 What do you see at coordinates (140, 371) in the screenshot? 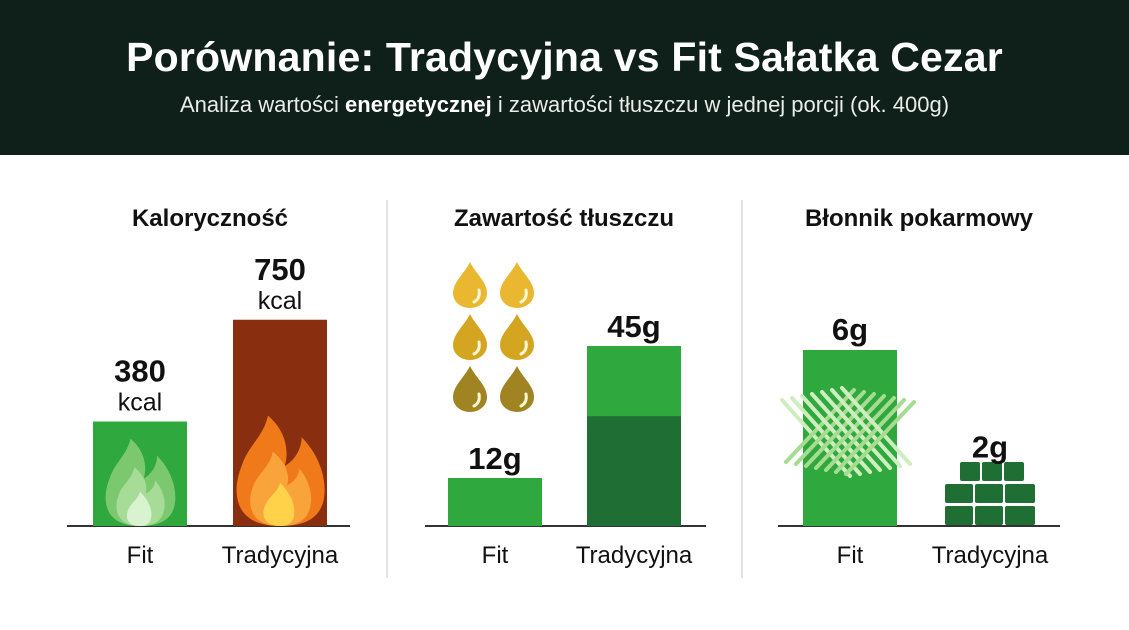
I see `calories-value-label: 380` at bounding box center [140, 371].